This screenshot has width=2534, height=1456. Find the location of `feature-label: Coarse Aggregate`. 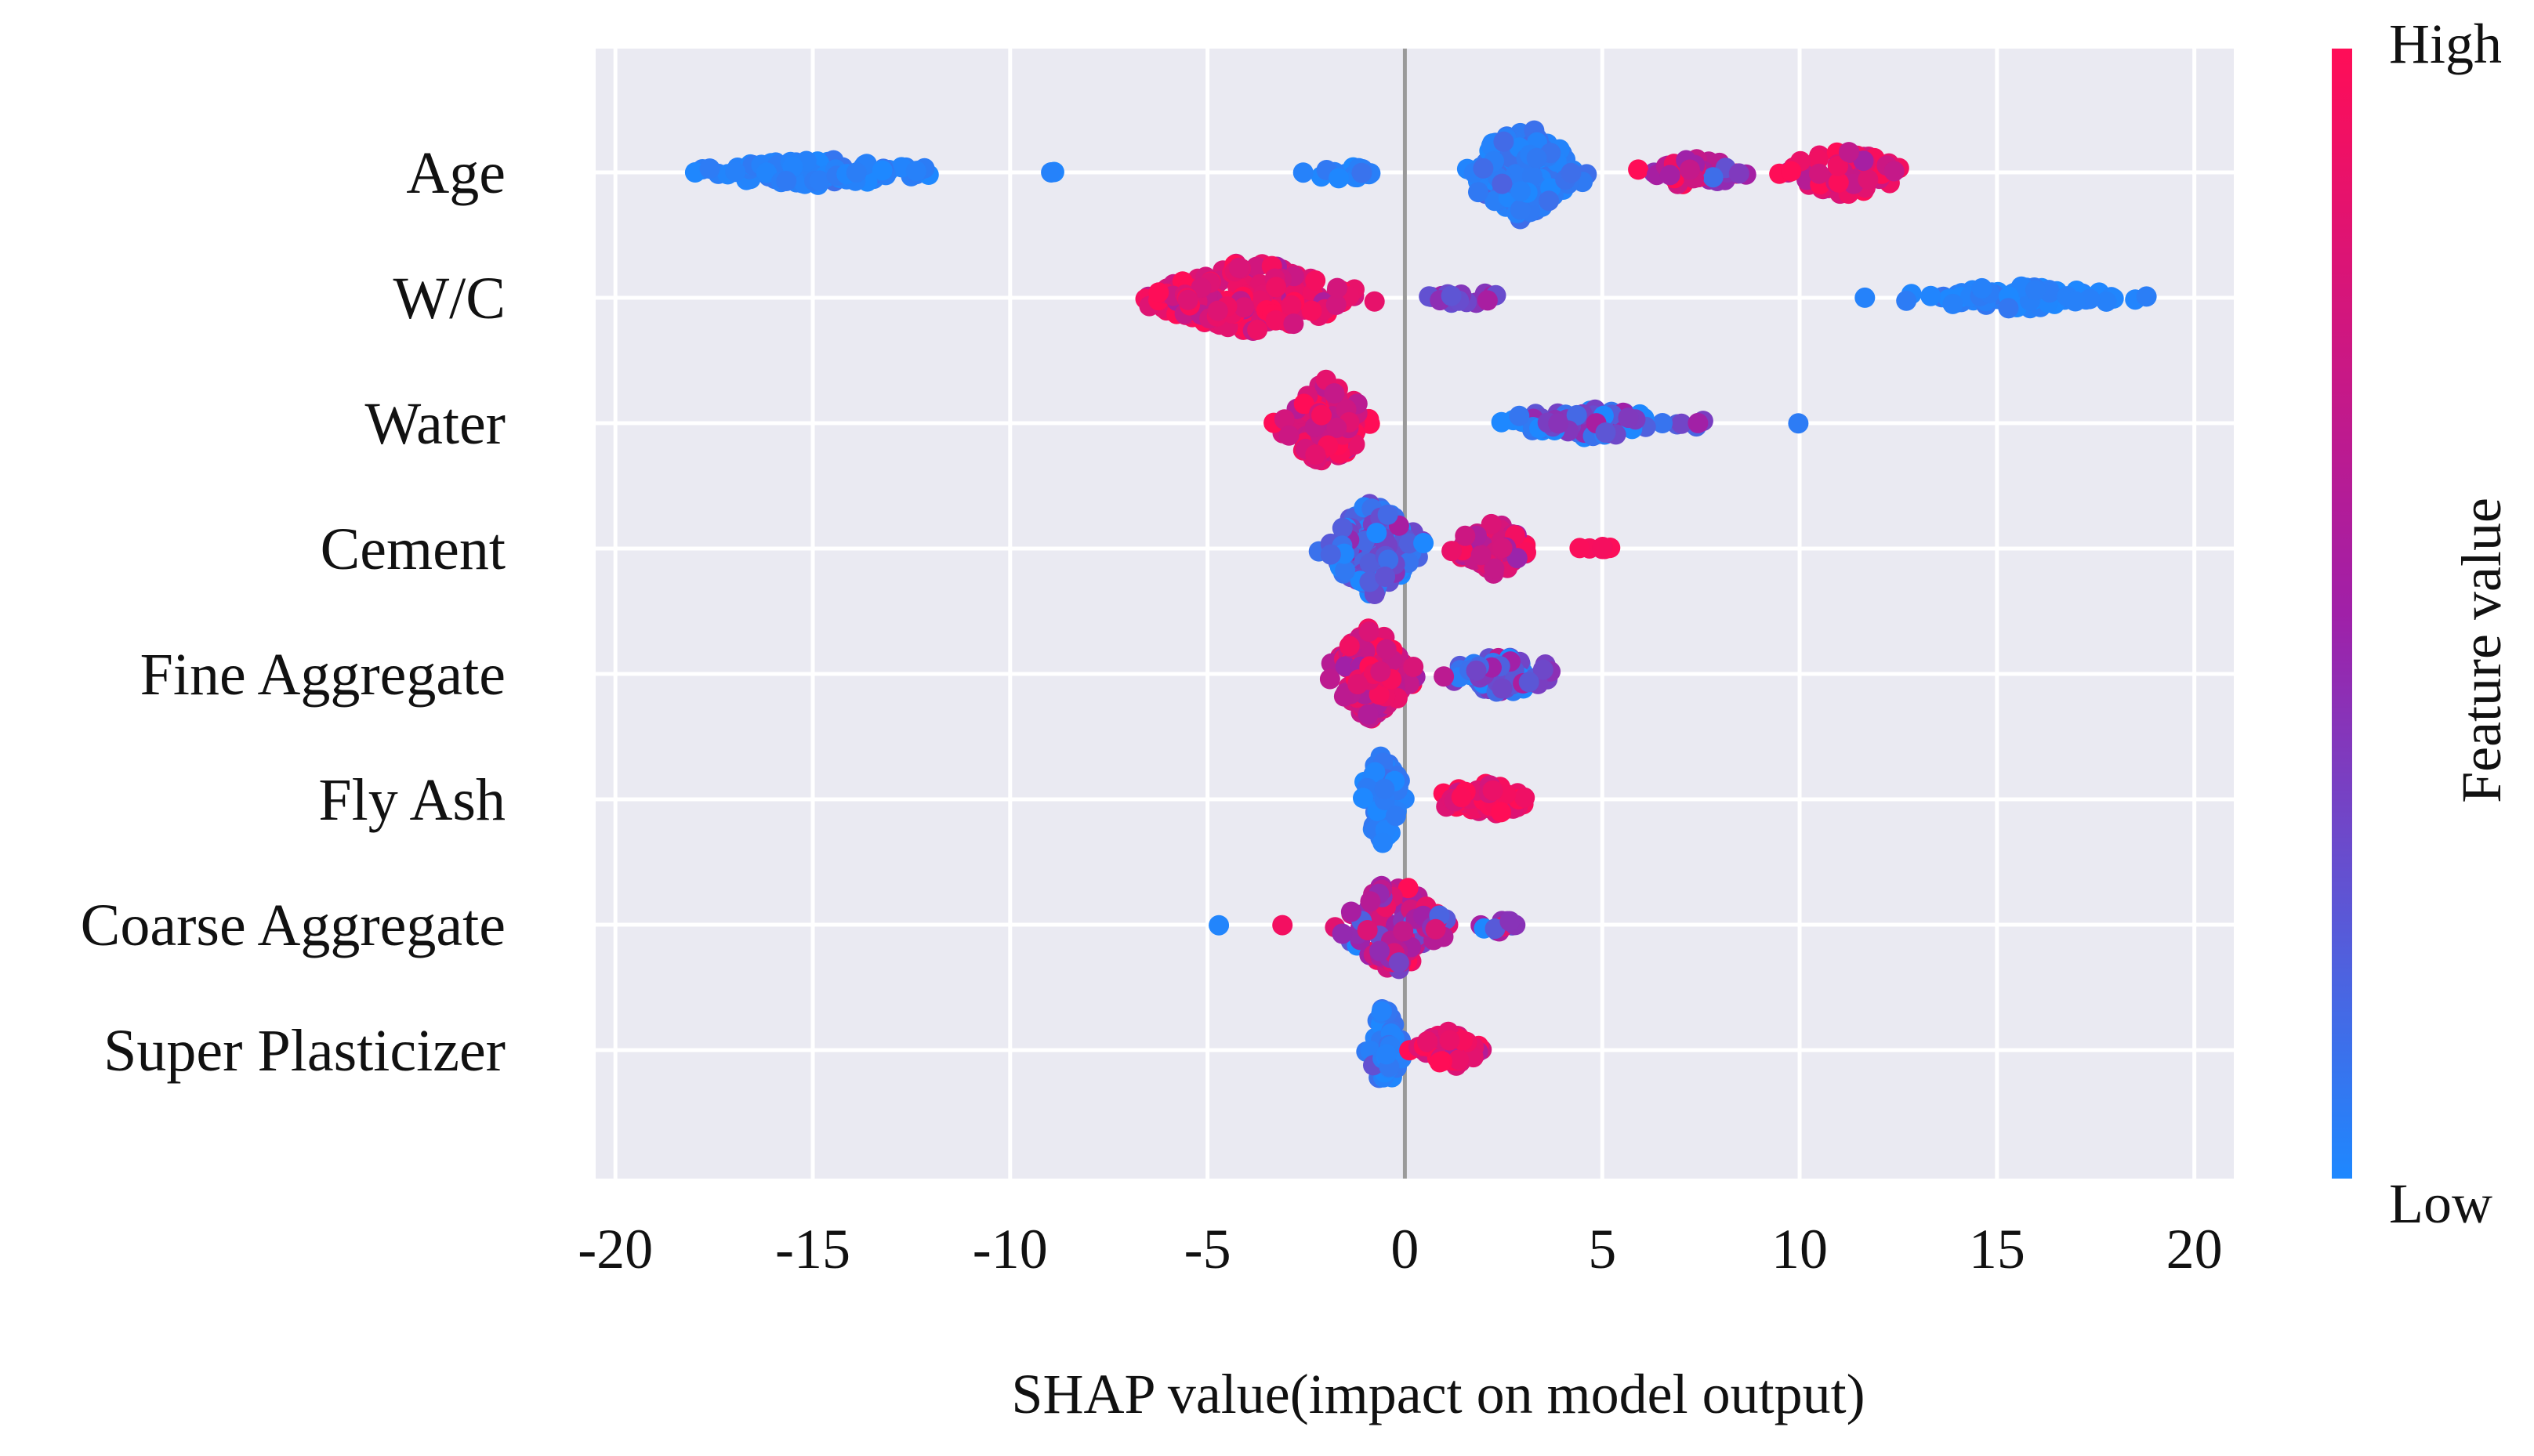

feature-label: Coarse Aggregate is located at coordinates (293, 925).